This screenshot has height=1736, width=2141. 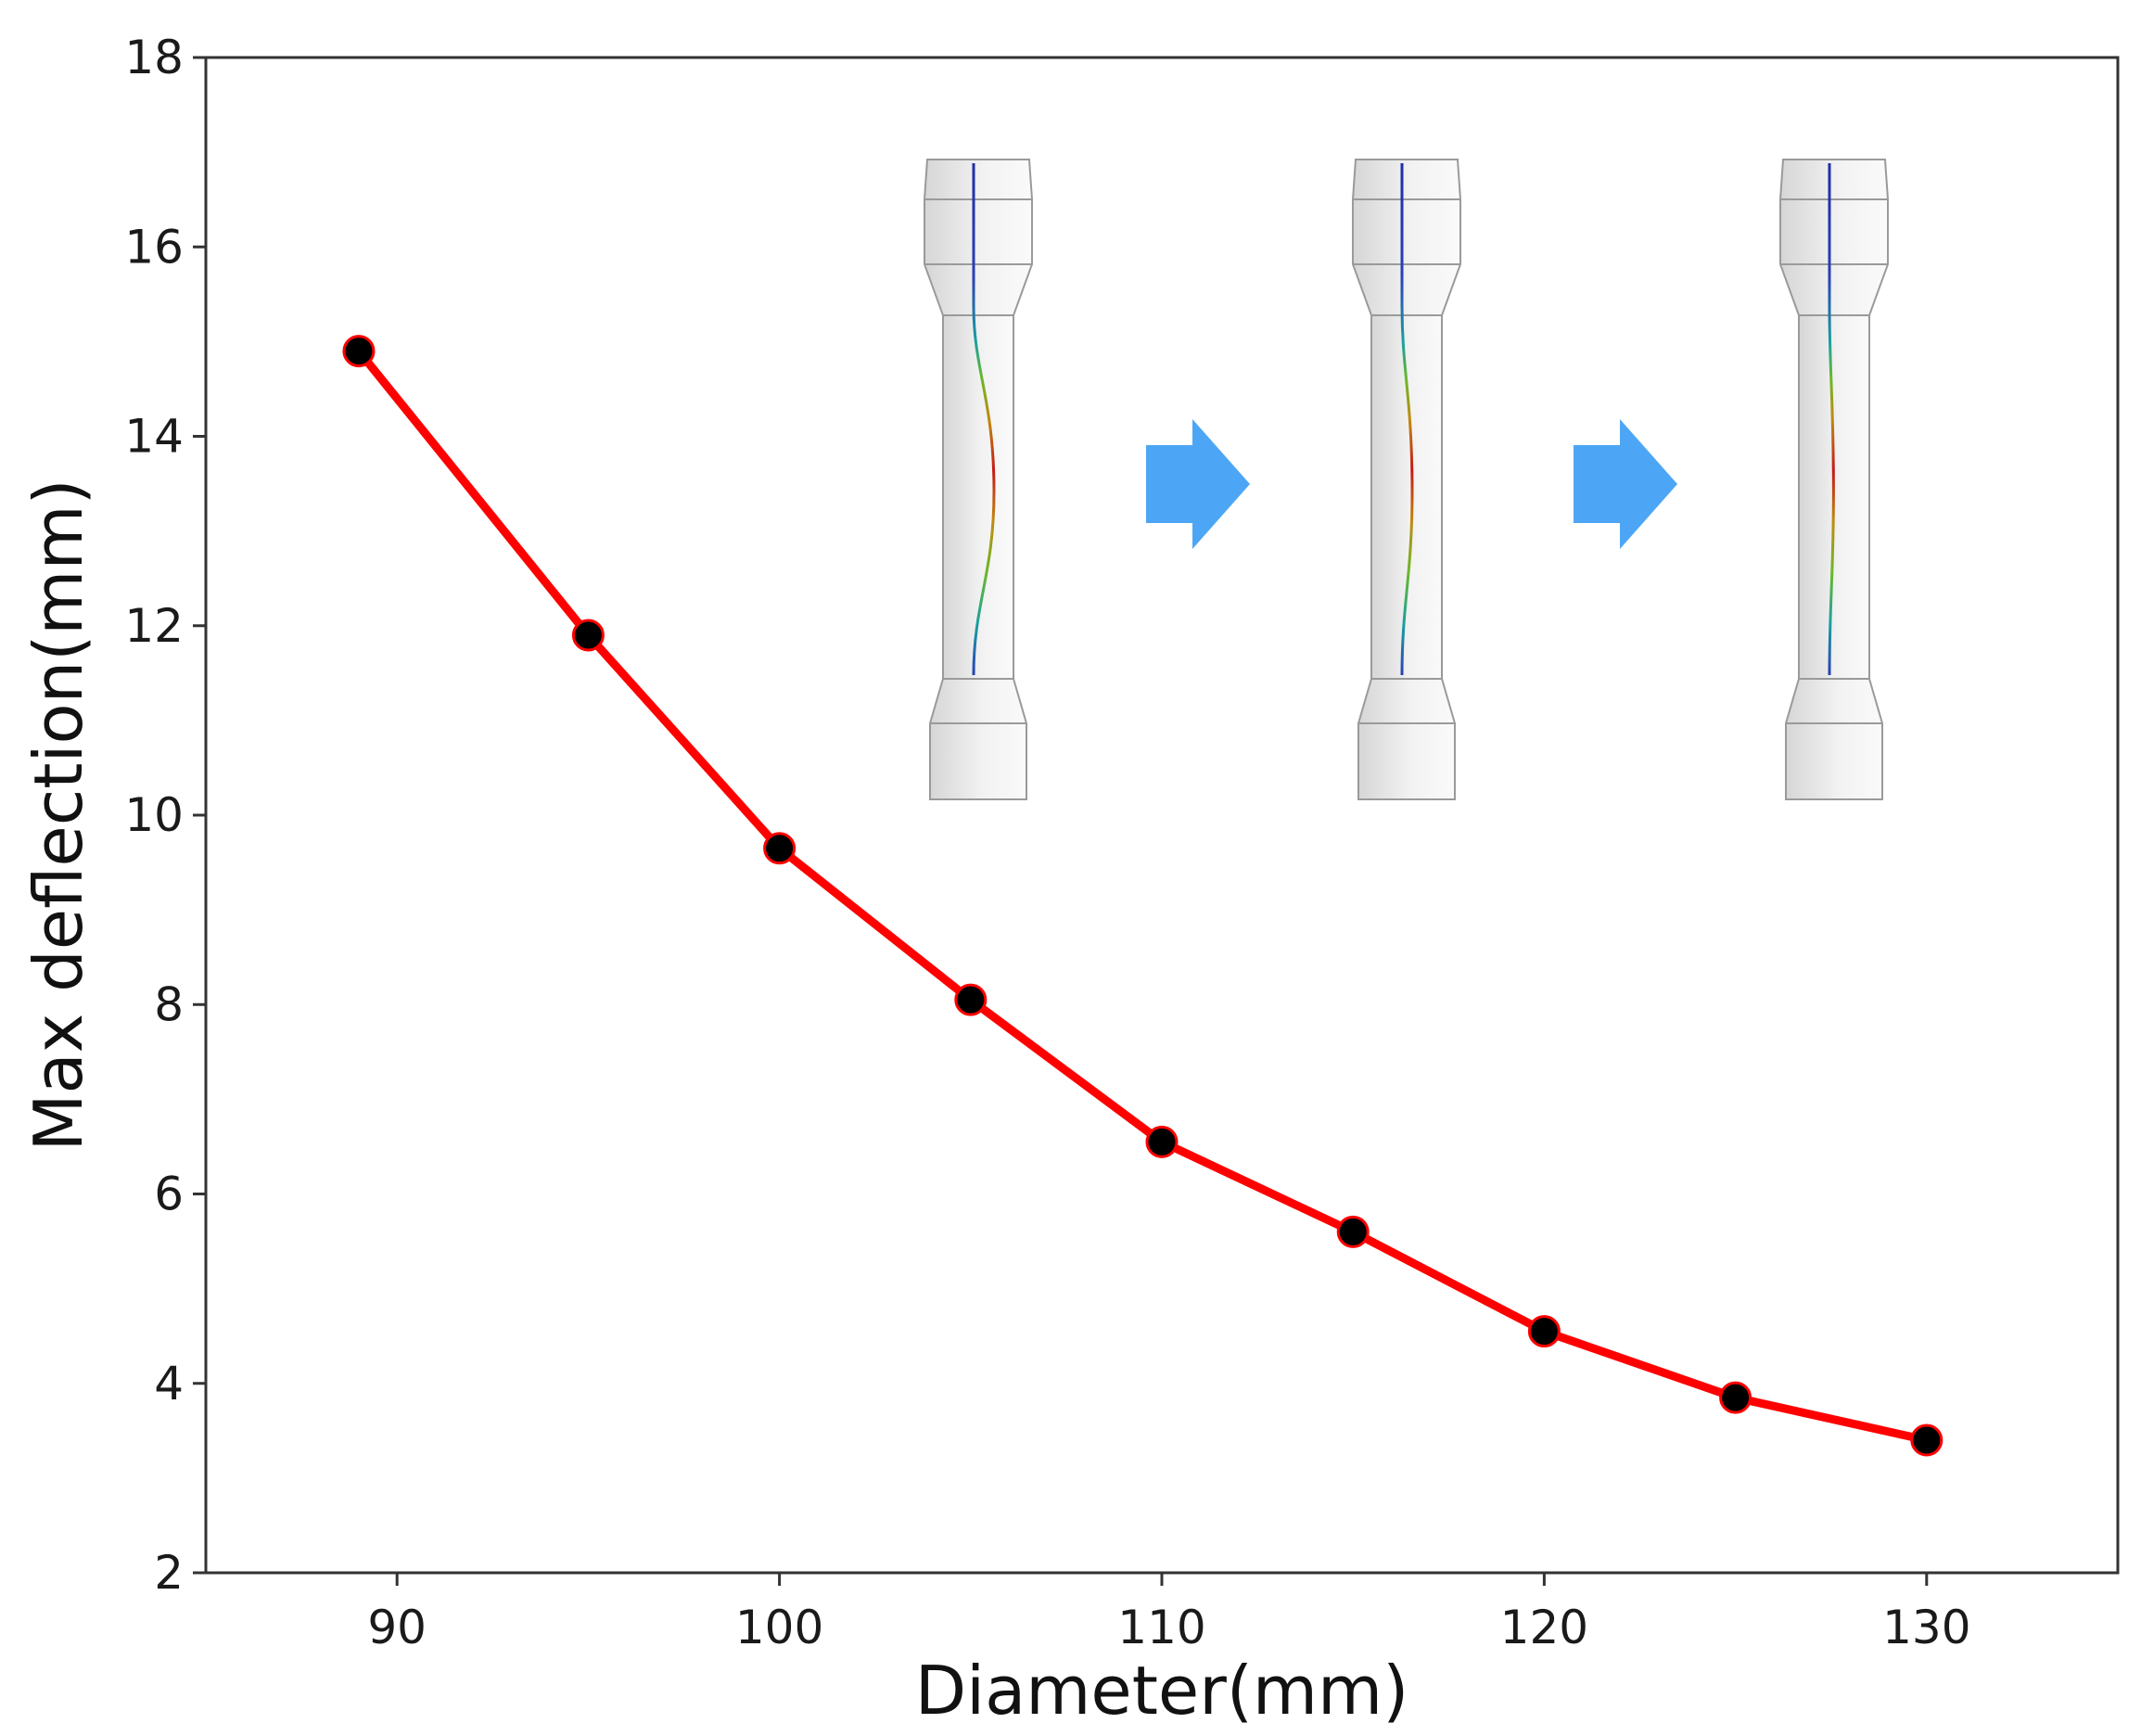 I want to click on y-axis-ticks: 2 4 6 8 10 12 14 16 18, so click(x=165, y=815).